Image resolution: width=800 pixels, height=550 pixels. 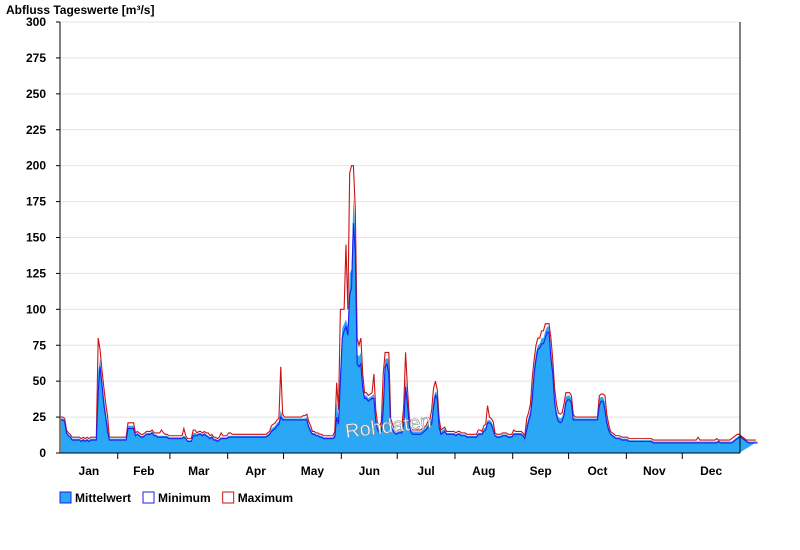 I want to click on x-tick-label: Sep, so click(x=541, y=471).